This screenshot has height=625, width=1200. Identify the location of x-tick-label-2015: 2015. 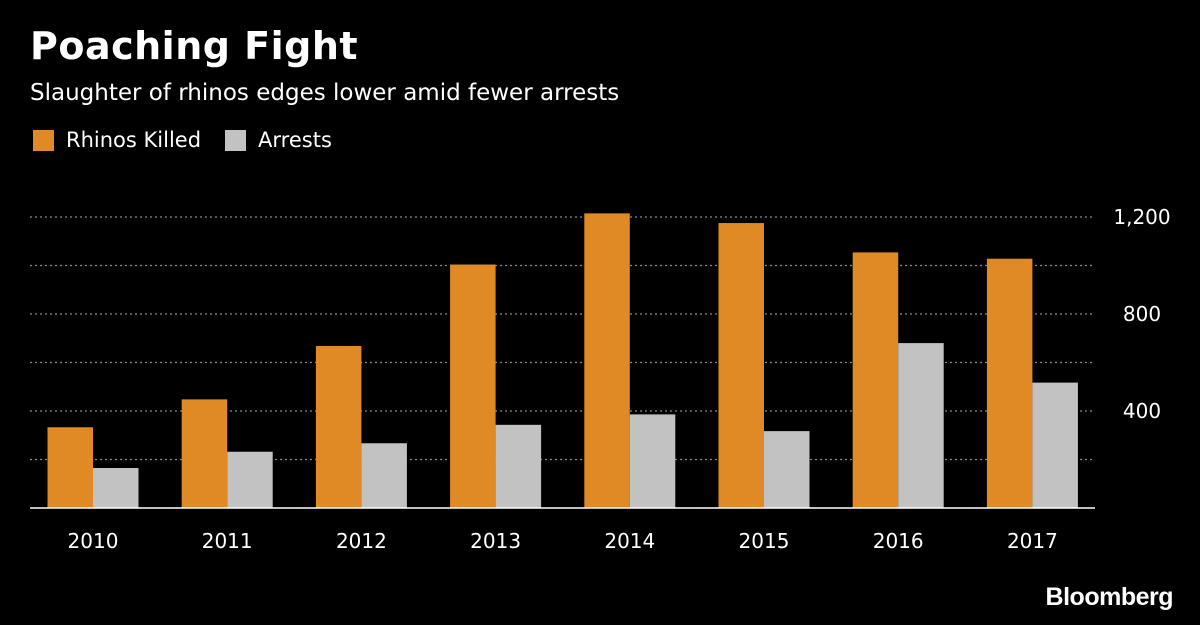
(764, 541).